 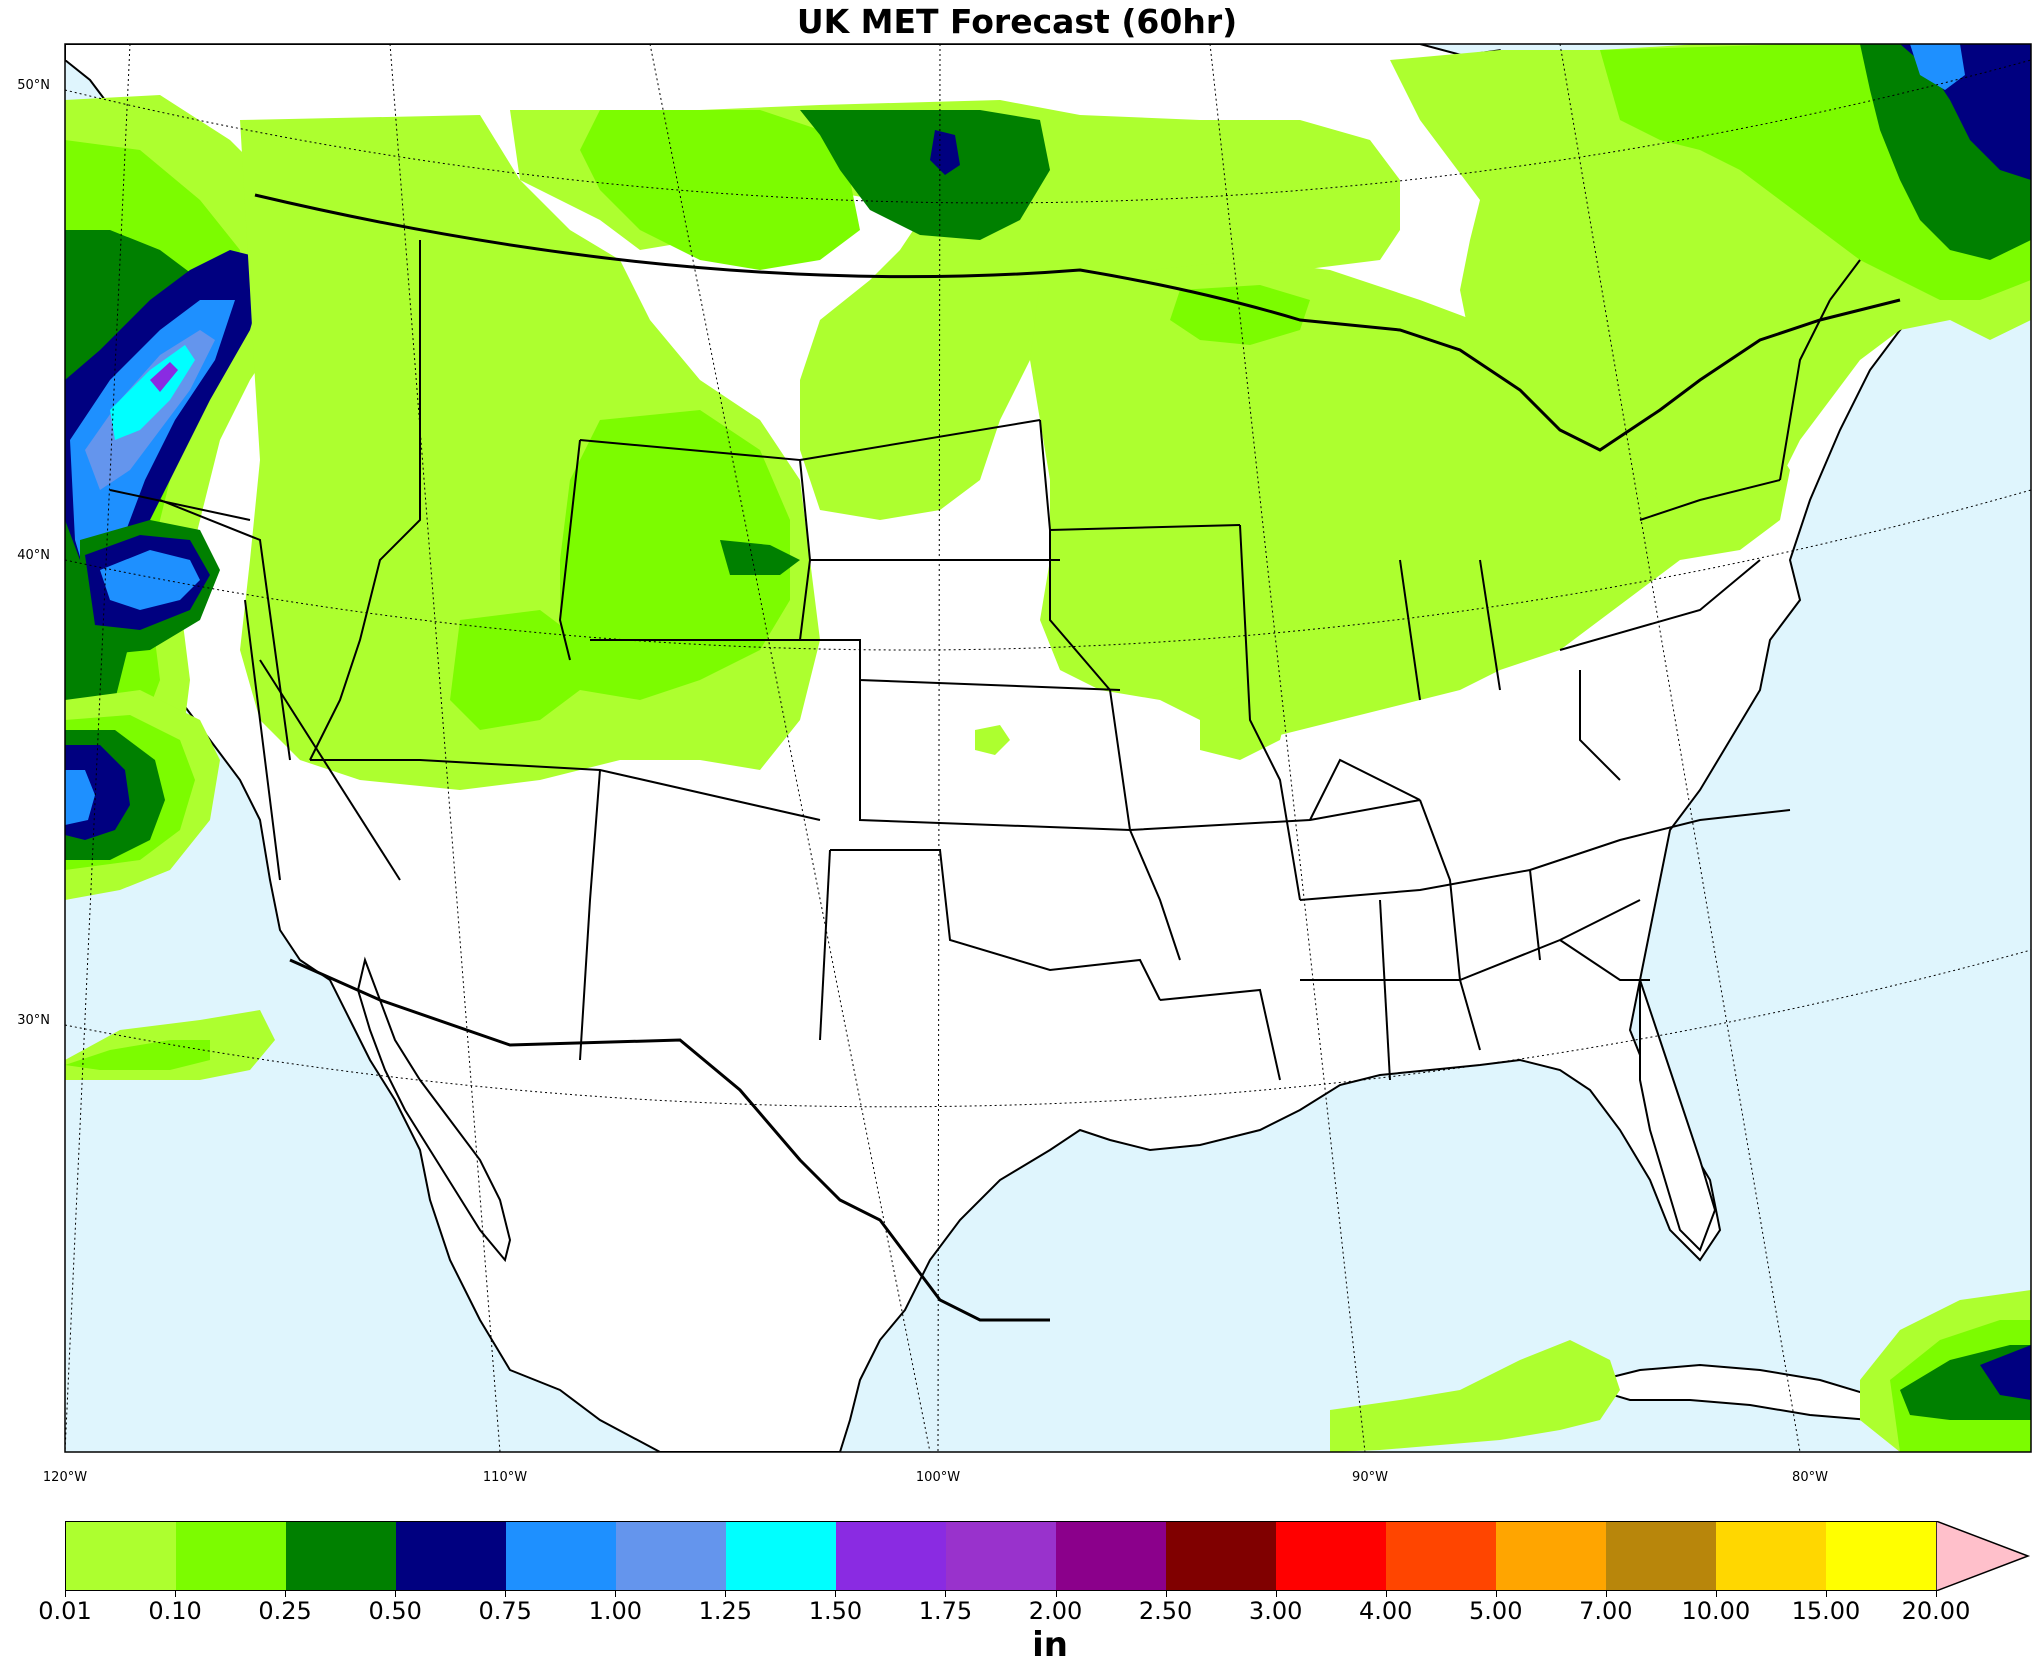 What do you see at coordinates (1017, 21) in the screenshot?
I see `map-title: UK MET Forecast (60hr)` at bounding box center [1017, 21].